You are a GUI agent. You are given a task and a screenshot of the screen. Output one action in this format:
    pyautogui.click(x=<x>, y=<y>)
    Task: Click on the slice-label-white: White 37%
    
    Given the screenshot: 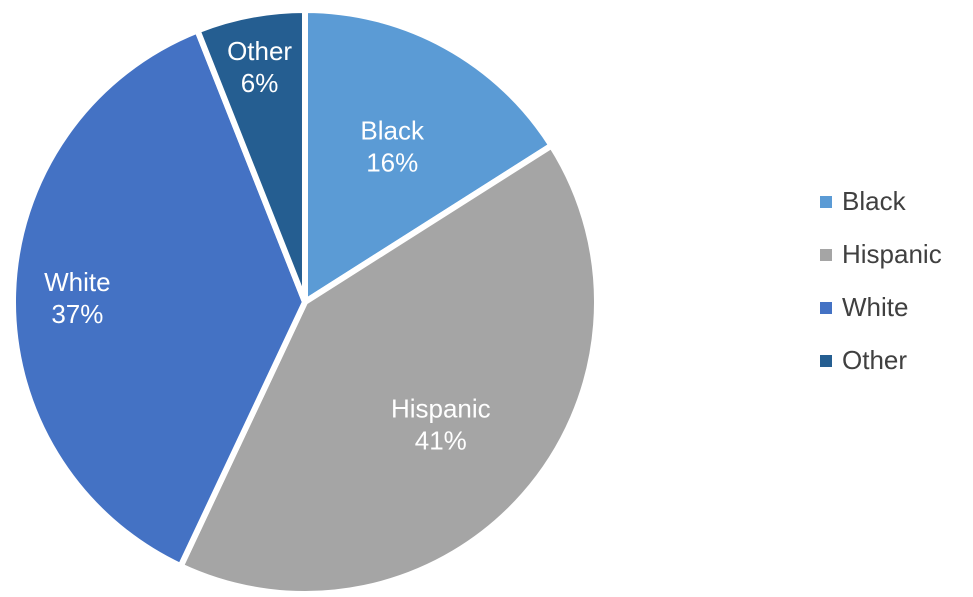 What is the action you would take?
    pyautogui.click(x=77, y=298)
    